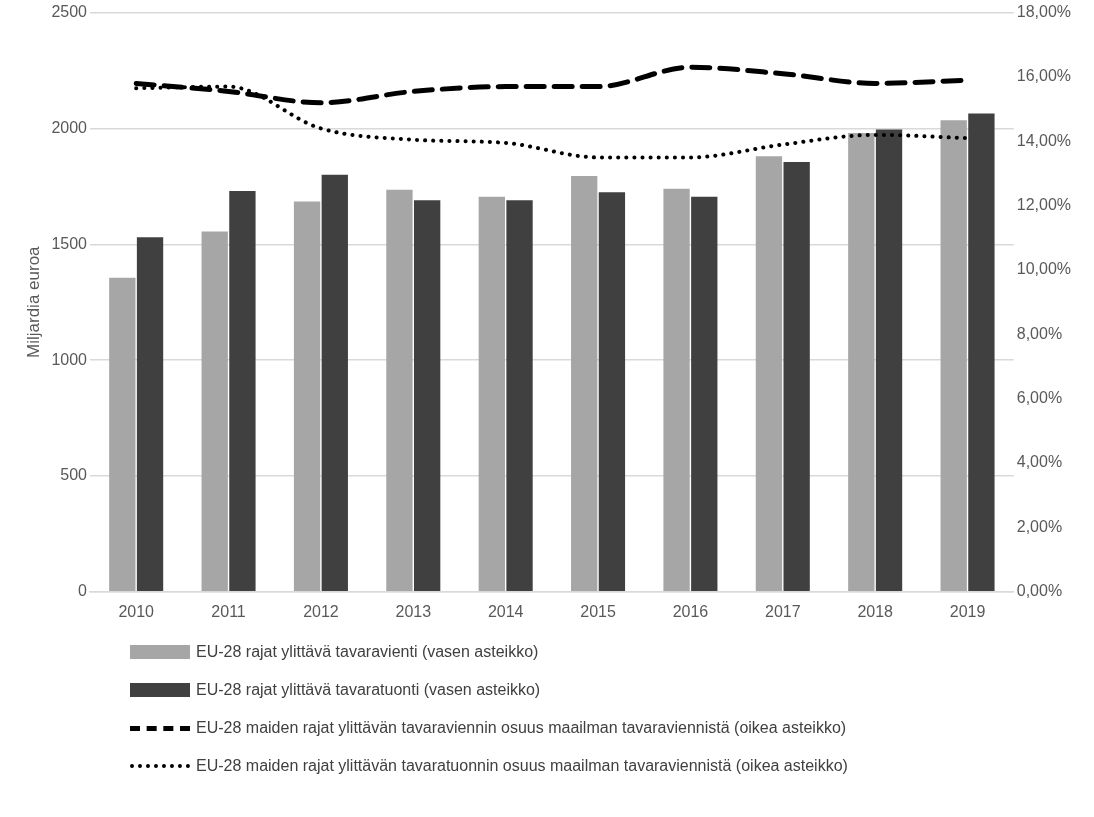 The height and width of the screenshot is (817, 1094). I want to click on y-tick-label: 1500, so click(69, 243).